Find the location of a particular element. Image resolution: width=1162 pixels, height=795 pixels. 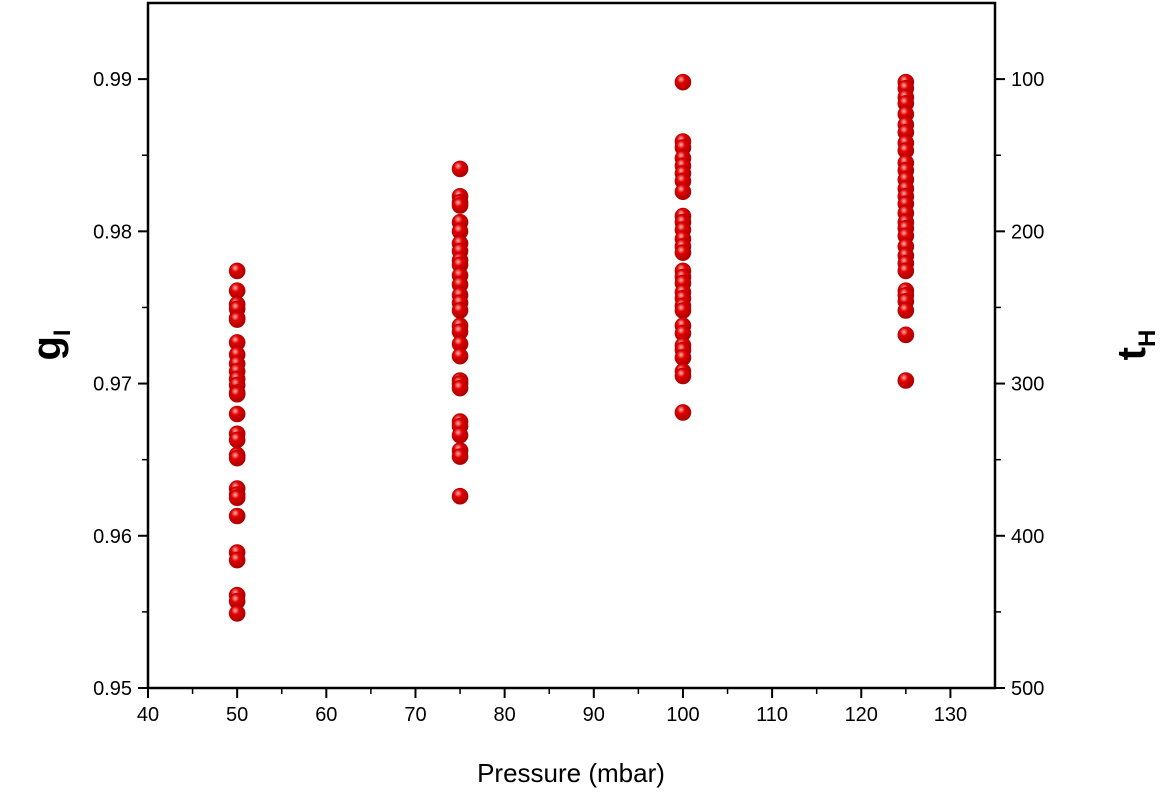

svg-text: tH is located at coordinates (1135, 345).